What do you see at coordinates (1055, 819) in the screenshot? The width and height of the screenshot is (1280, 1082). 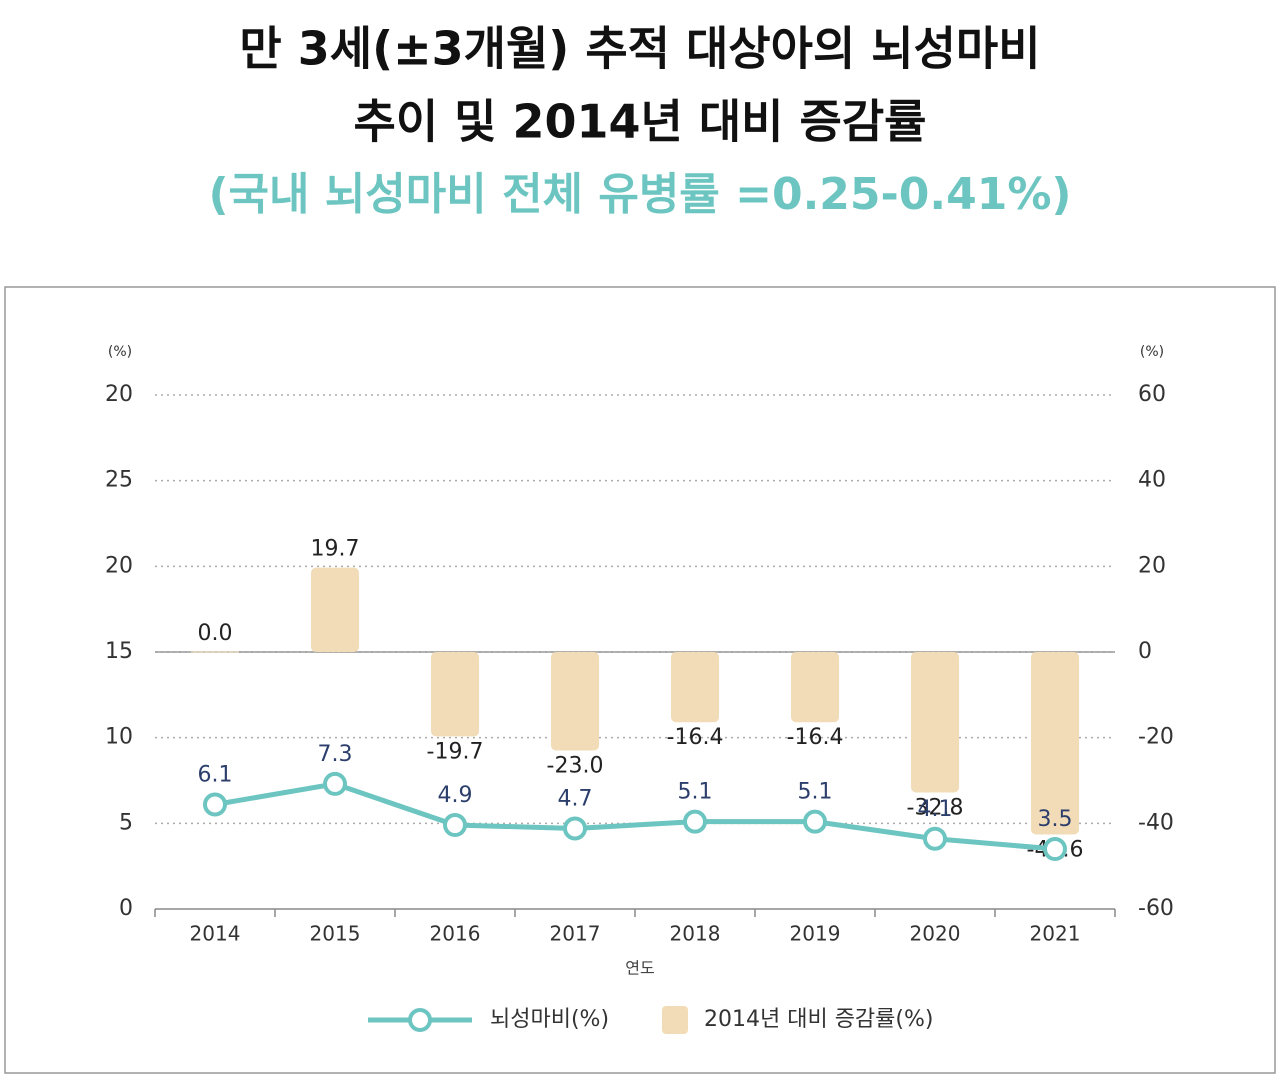 I see `line-value-label: 3.5` at bounding box center [1055, 819].